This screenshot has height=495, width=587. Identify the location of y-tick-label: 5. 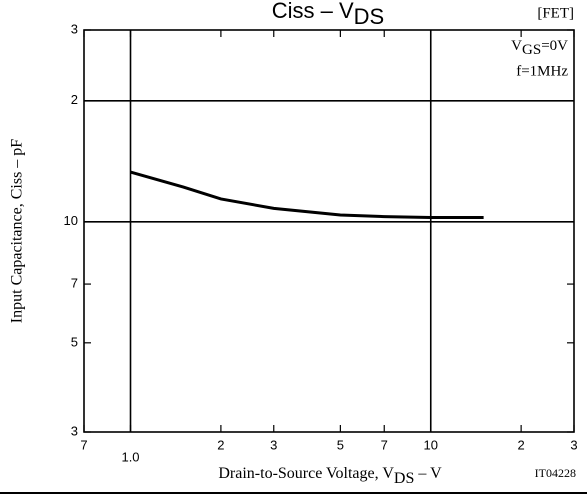
(74, 341).